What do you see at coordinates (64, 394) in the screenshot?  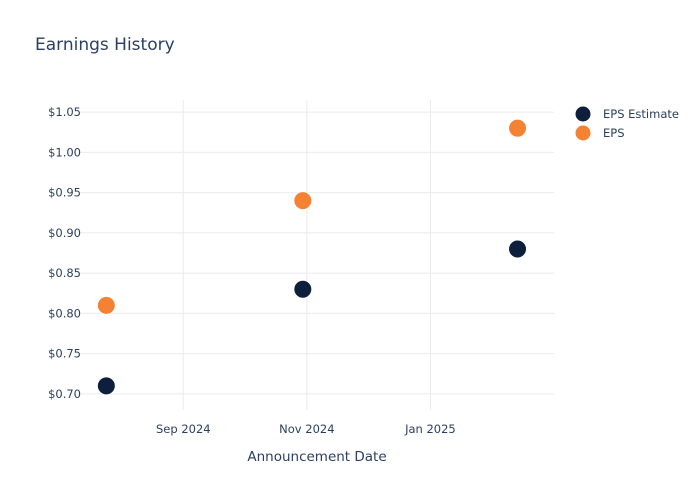 I see `y-tick-label: $0.70` at bounding box center [64, 394].